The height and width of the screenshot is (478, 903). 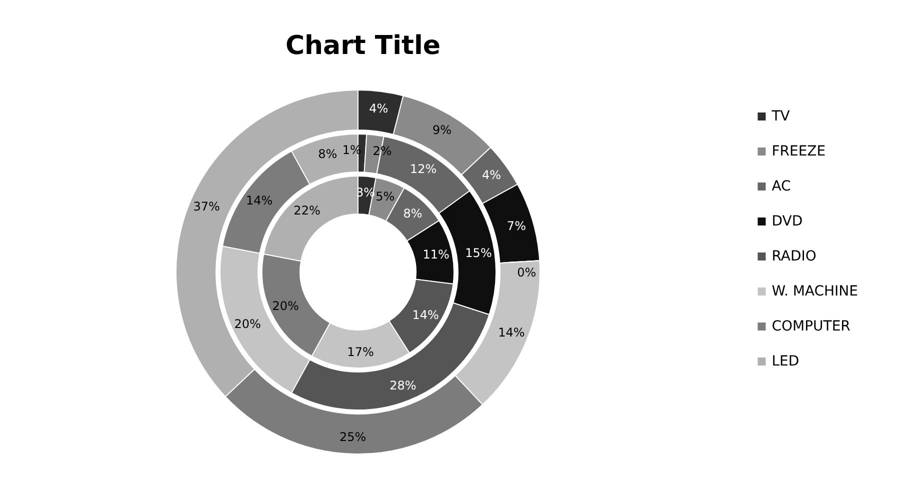 What do you see at coordinates (787, 222) in the screenshot?
I see `legend-label: DVD` at bounding box center [787, 222].